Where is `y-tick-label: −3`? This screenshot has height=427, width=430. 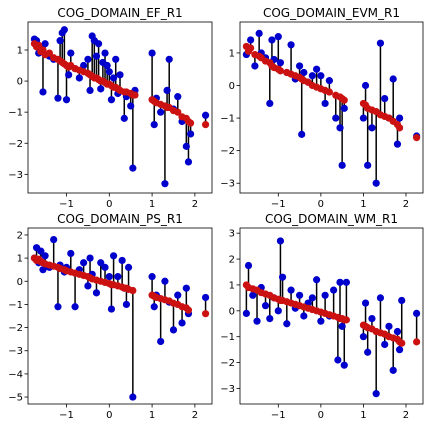
y-tick-label: −3 is located at coordinates (15, 351).